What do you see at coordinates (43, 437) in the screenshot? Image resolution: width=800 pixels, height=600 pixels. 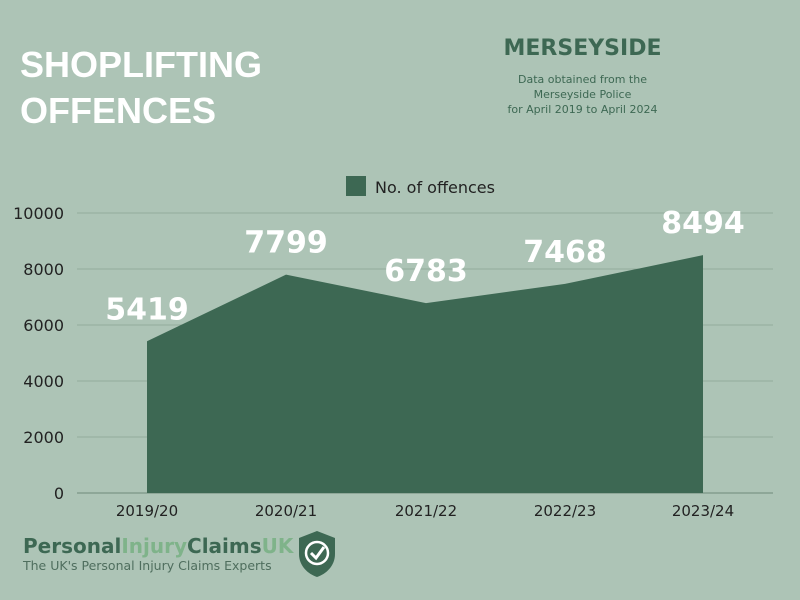 I see `y-tick-label: 2000` at bounding box center [43, 437].